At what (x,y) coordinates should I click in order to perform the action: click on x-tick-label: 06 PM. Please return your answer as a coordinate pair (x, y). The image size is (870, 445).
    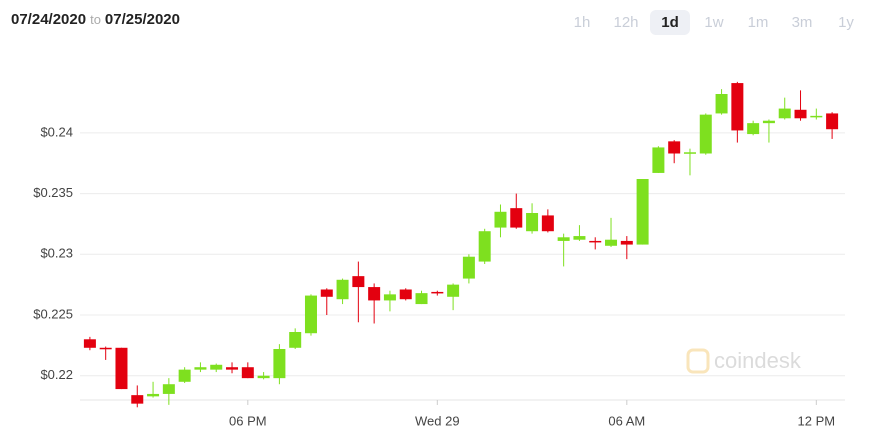
    Looking at the image, I should click on (248, 420).